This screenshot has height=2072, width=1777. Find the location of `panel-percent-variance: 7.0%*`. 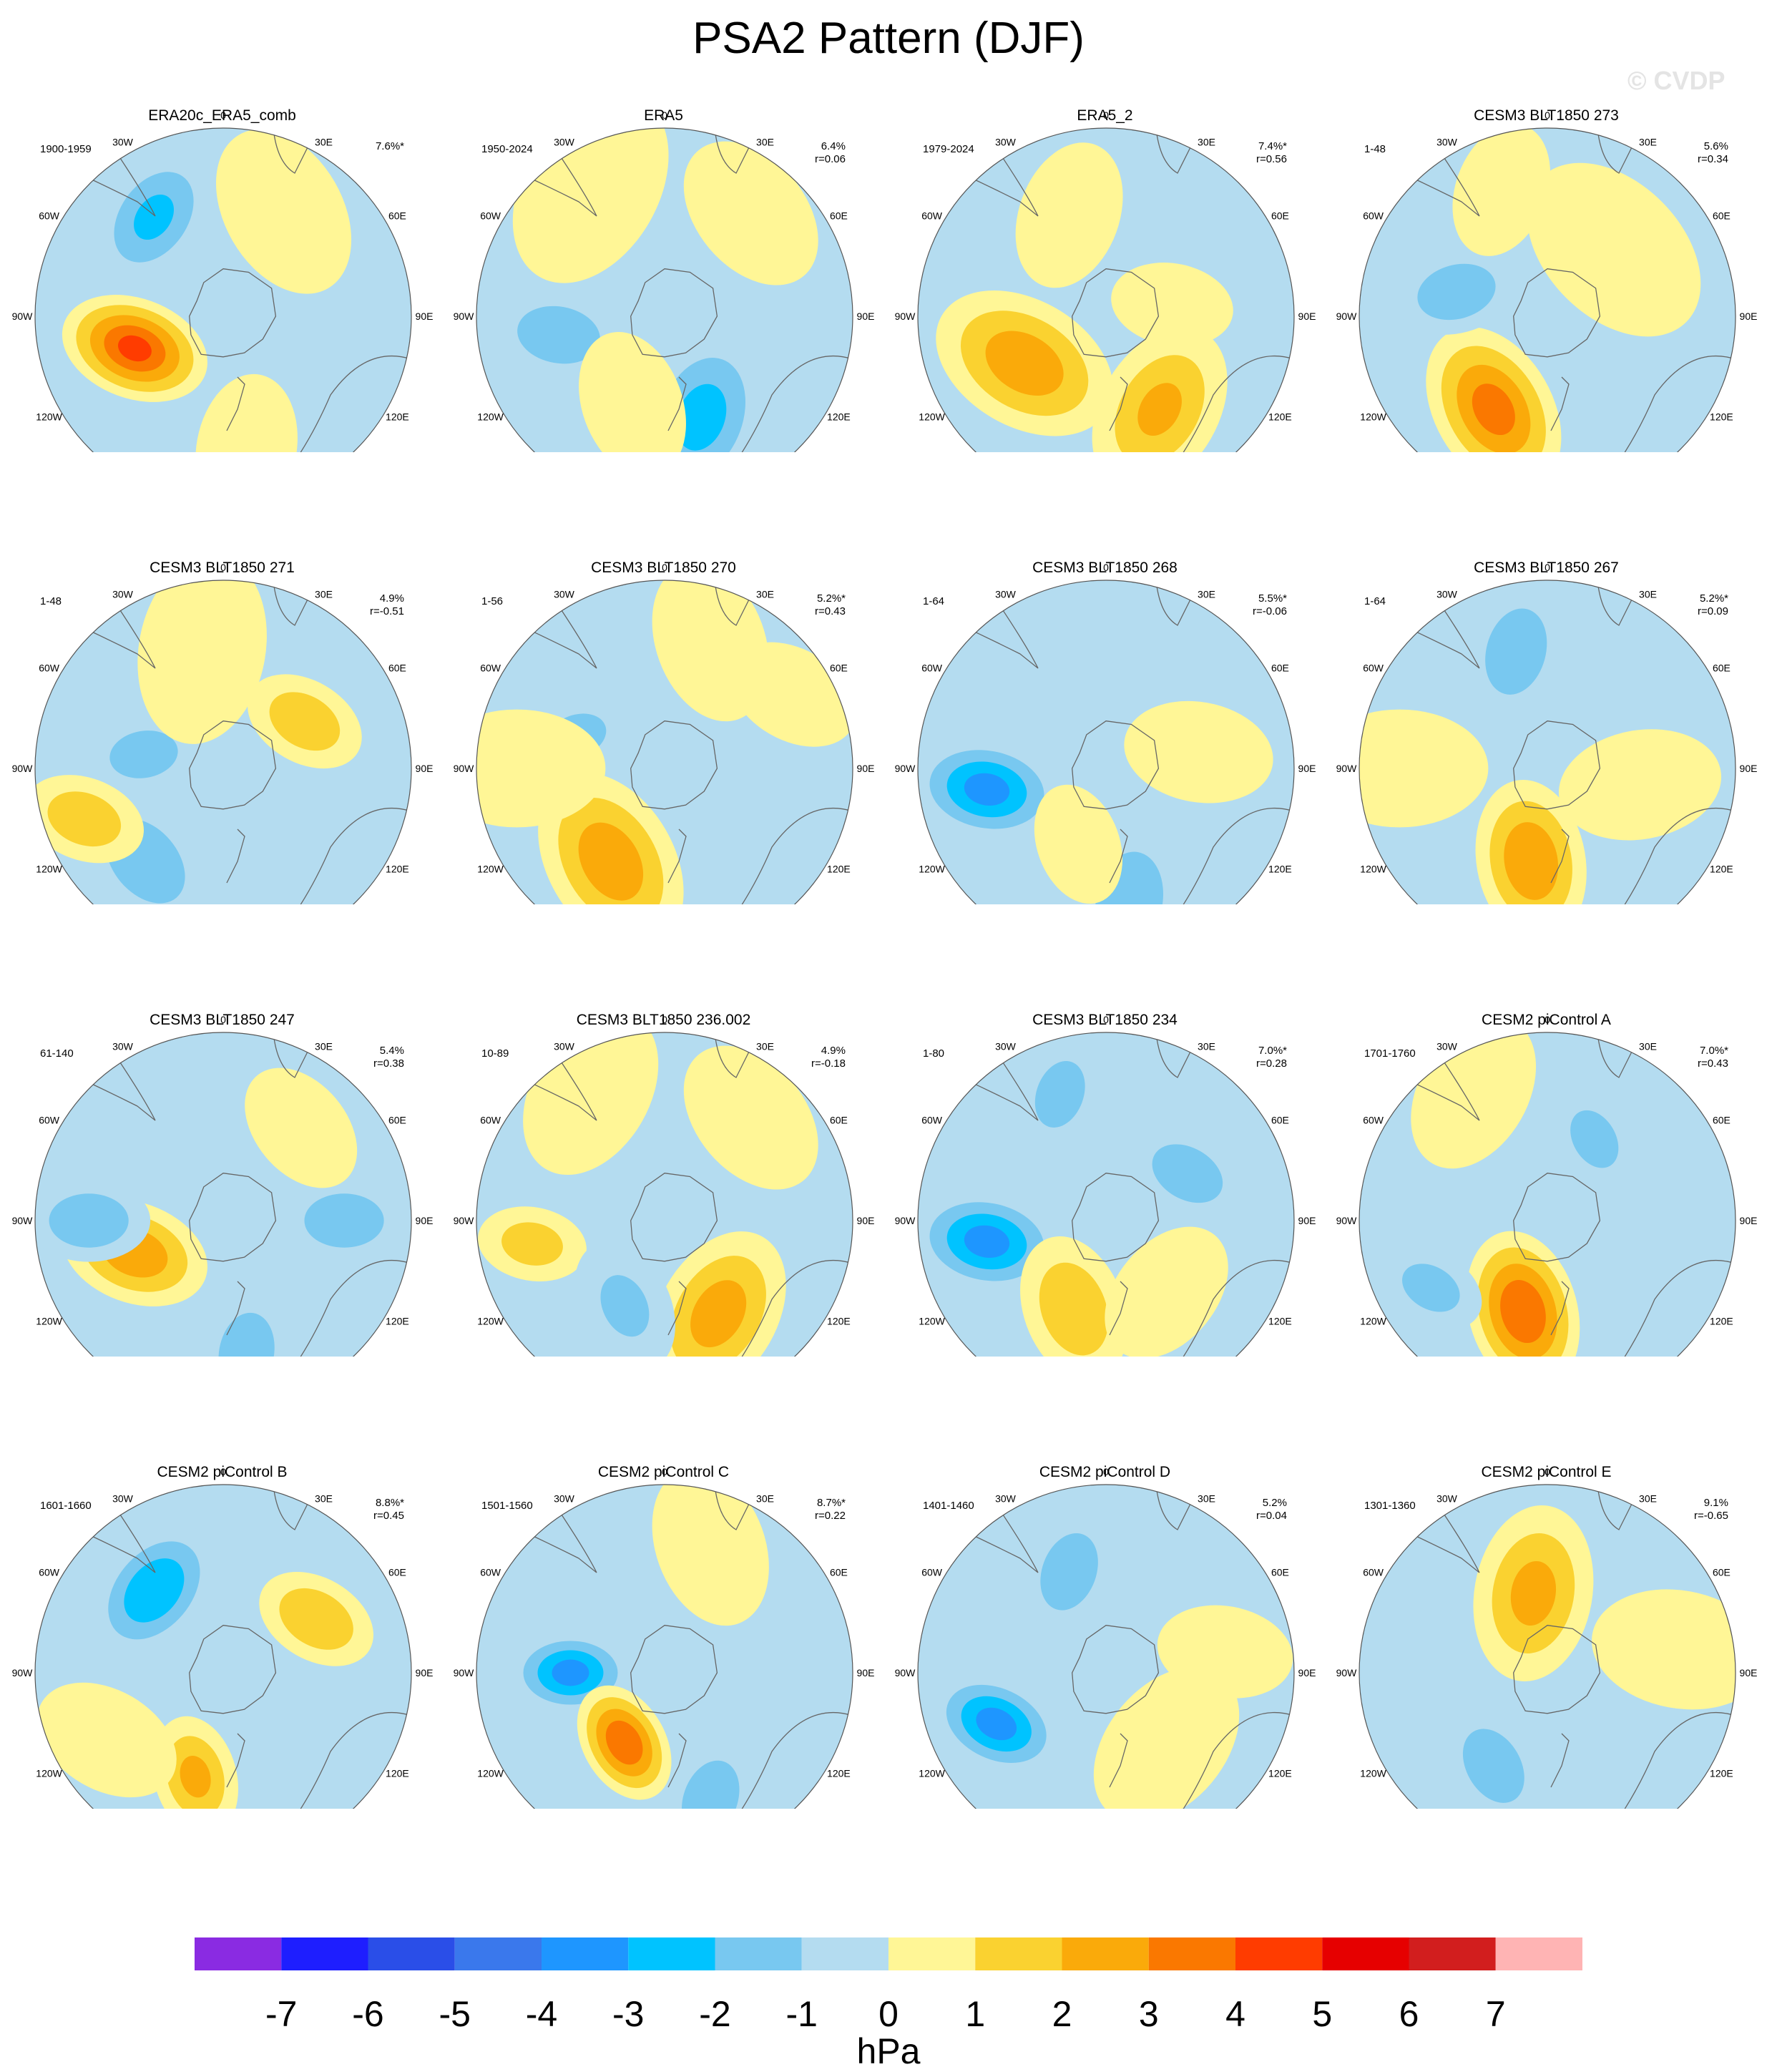

panel-percent-variance: 7.0%* is located at coordinates (1272, 1051).